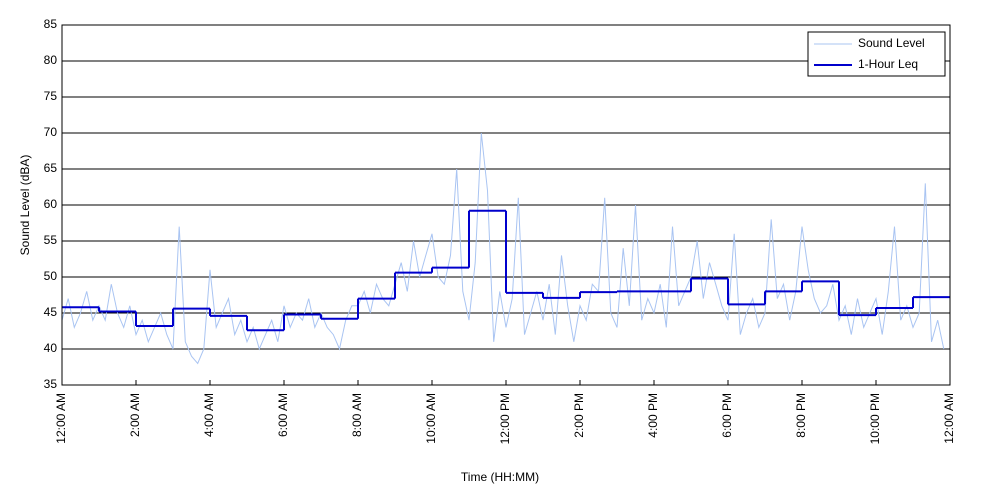 Image resolution: width=1000 pixels, height=500 pixels. I want to click on x-tick-label: 6:00 AM, so click(283, 415).